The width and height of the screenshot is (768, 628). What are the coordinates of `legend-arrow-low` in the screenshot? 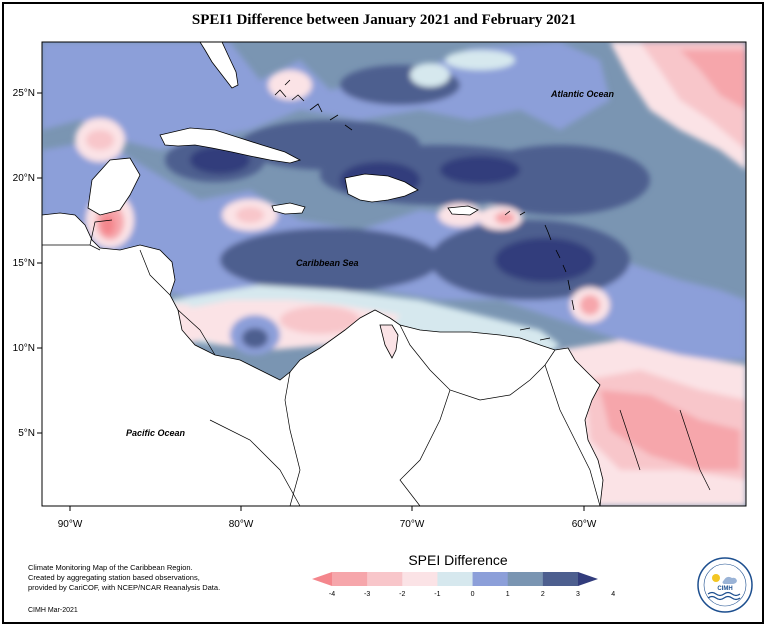 It's located at (322, 579).